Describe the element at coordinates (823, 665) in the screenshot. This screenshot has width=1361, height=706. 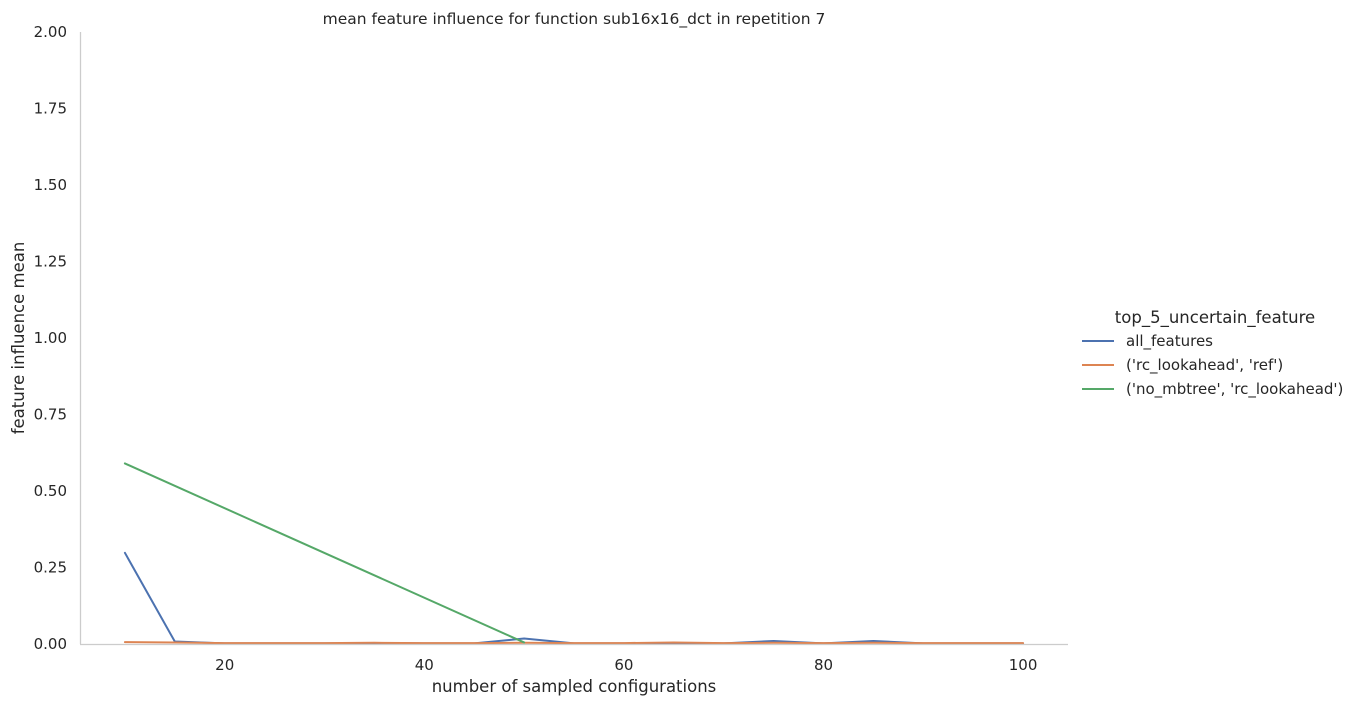
I see `x-tick-label: 80` at that location.